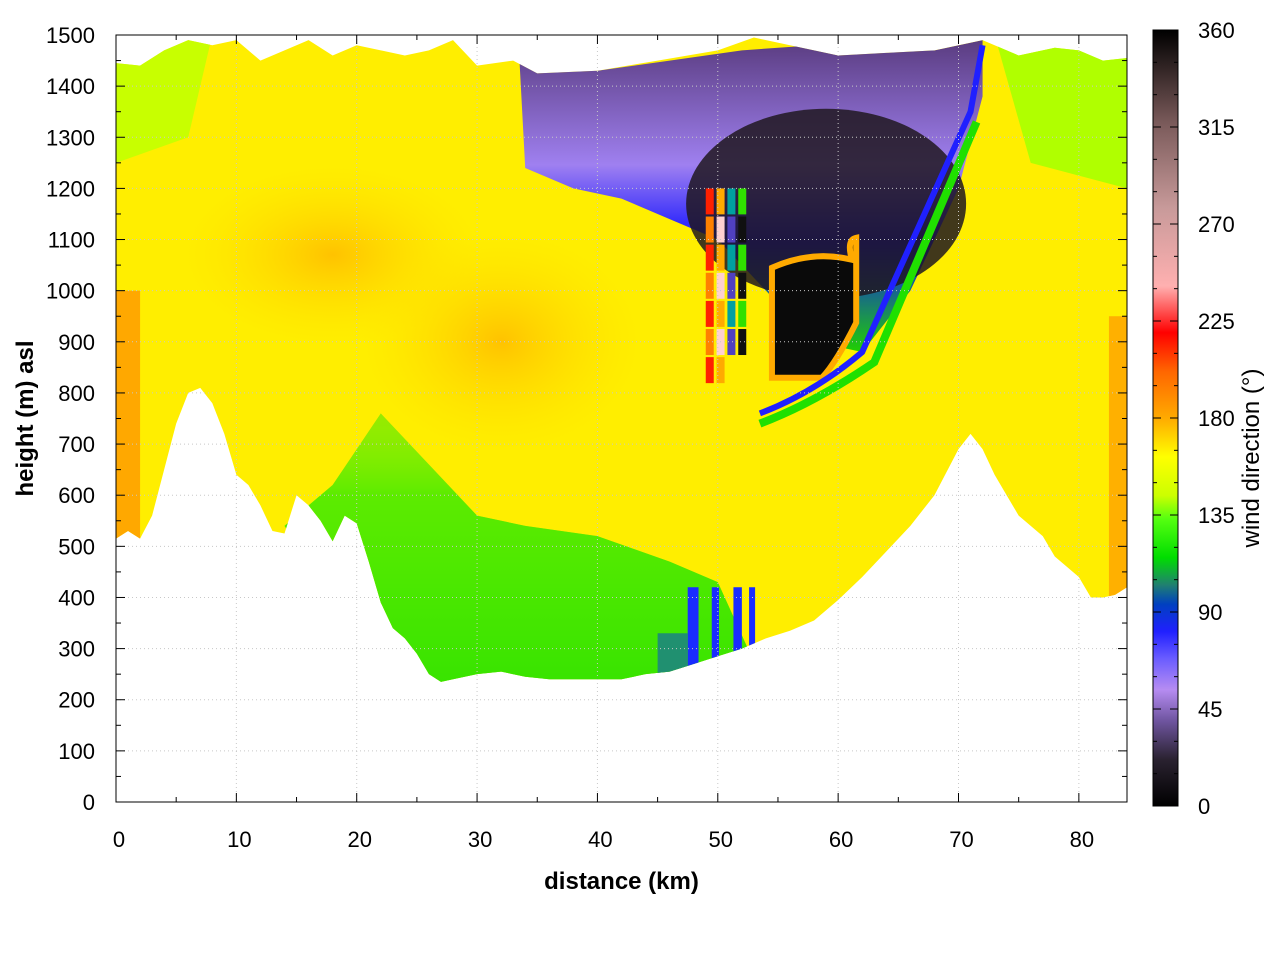 The height and width of the screenshot is (960, 1280). I want to click on colorbar-tick-label: 45, so click(1210, 709).